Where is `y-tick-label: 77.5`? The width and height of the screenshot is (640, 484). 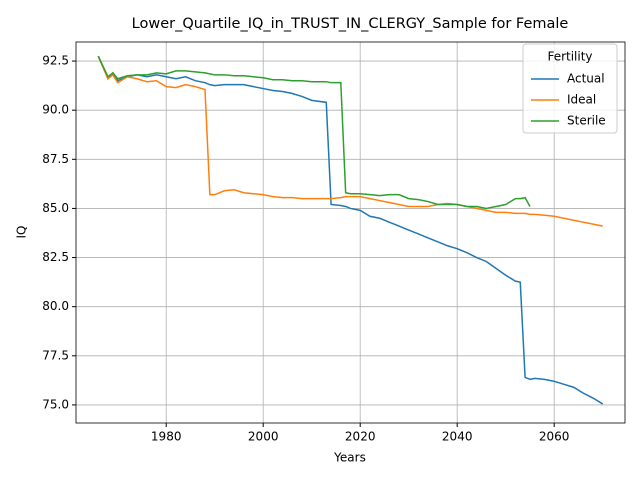 y-tick-label: 77.5 is located at coordinates (55, 355).